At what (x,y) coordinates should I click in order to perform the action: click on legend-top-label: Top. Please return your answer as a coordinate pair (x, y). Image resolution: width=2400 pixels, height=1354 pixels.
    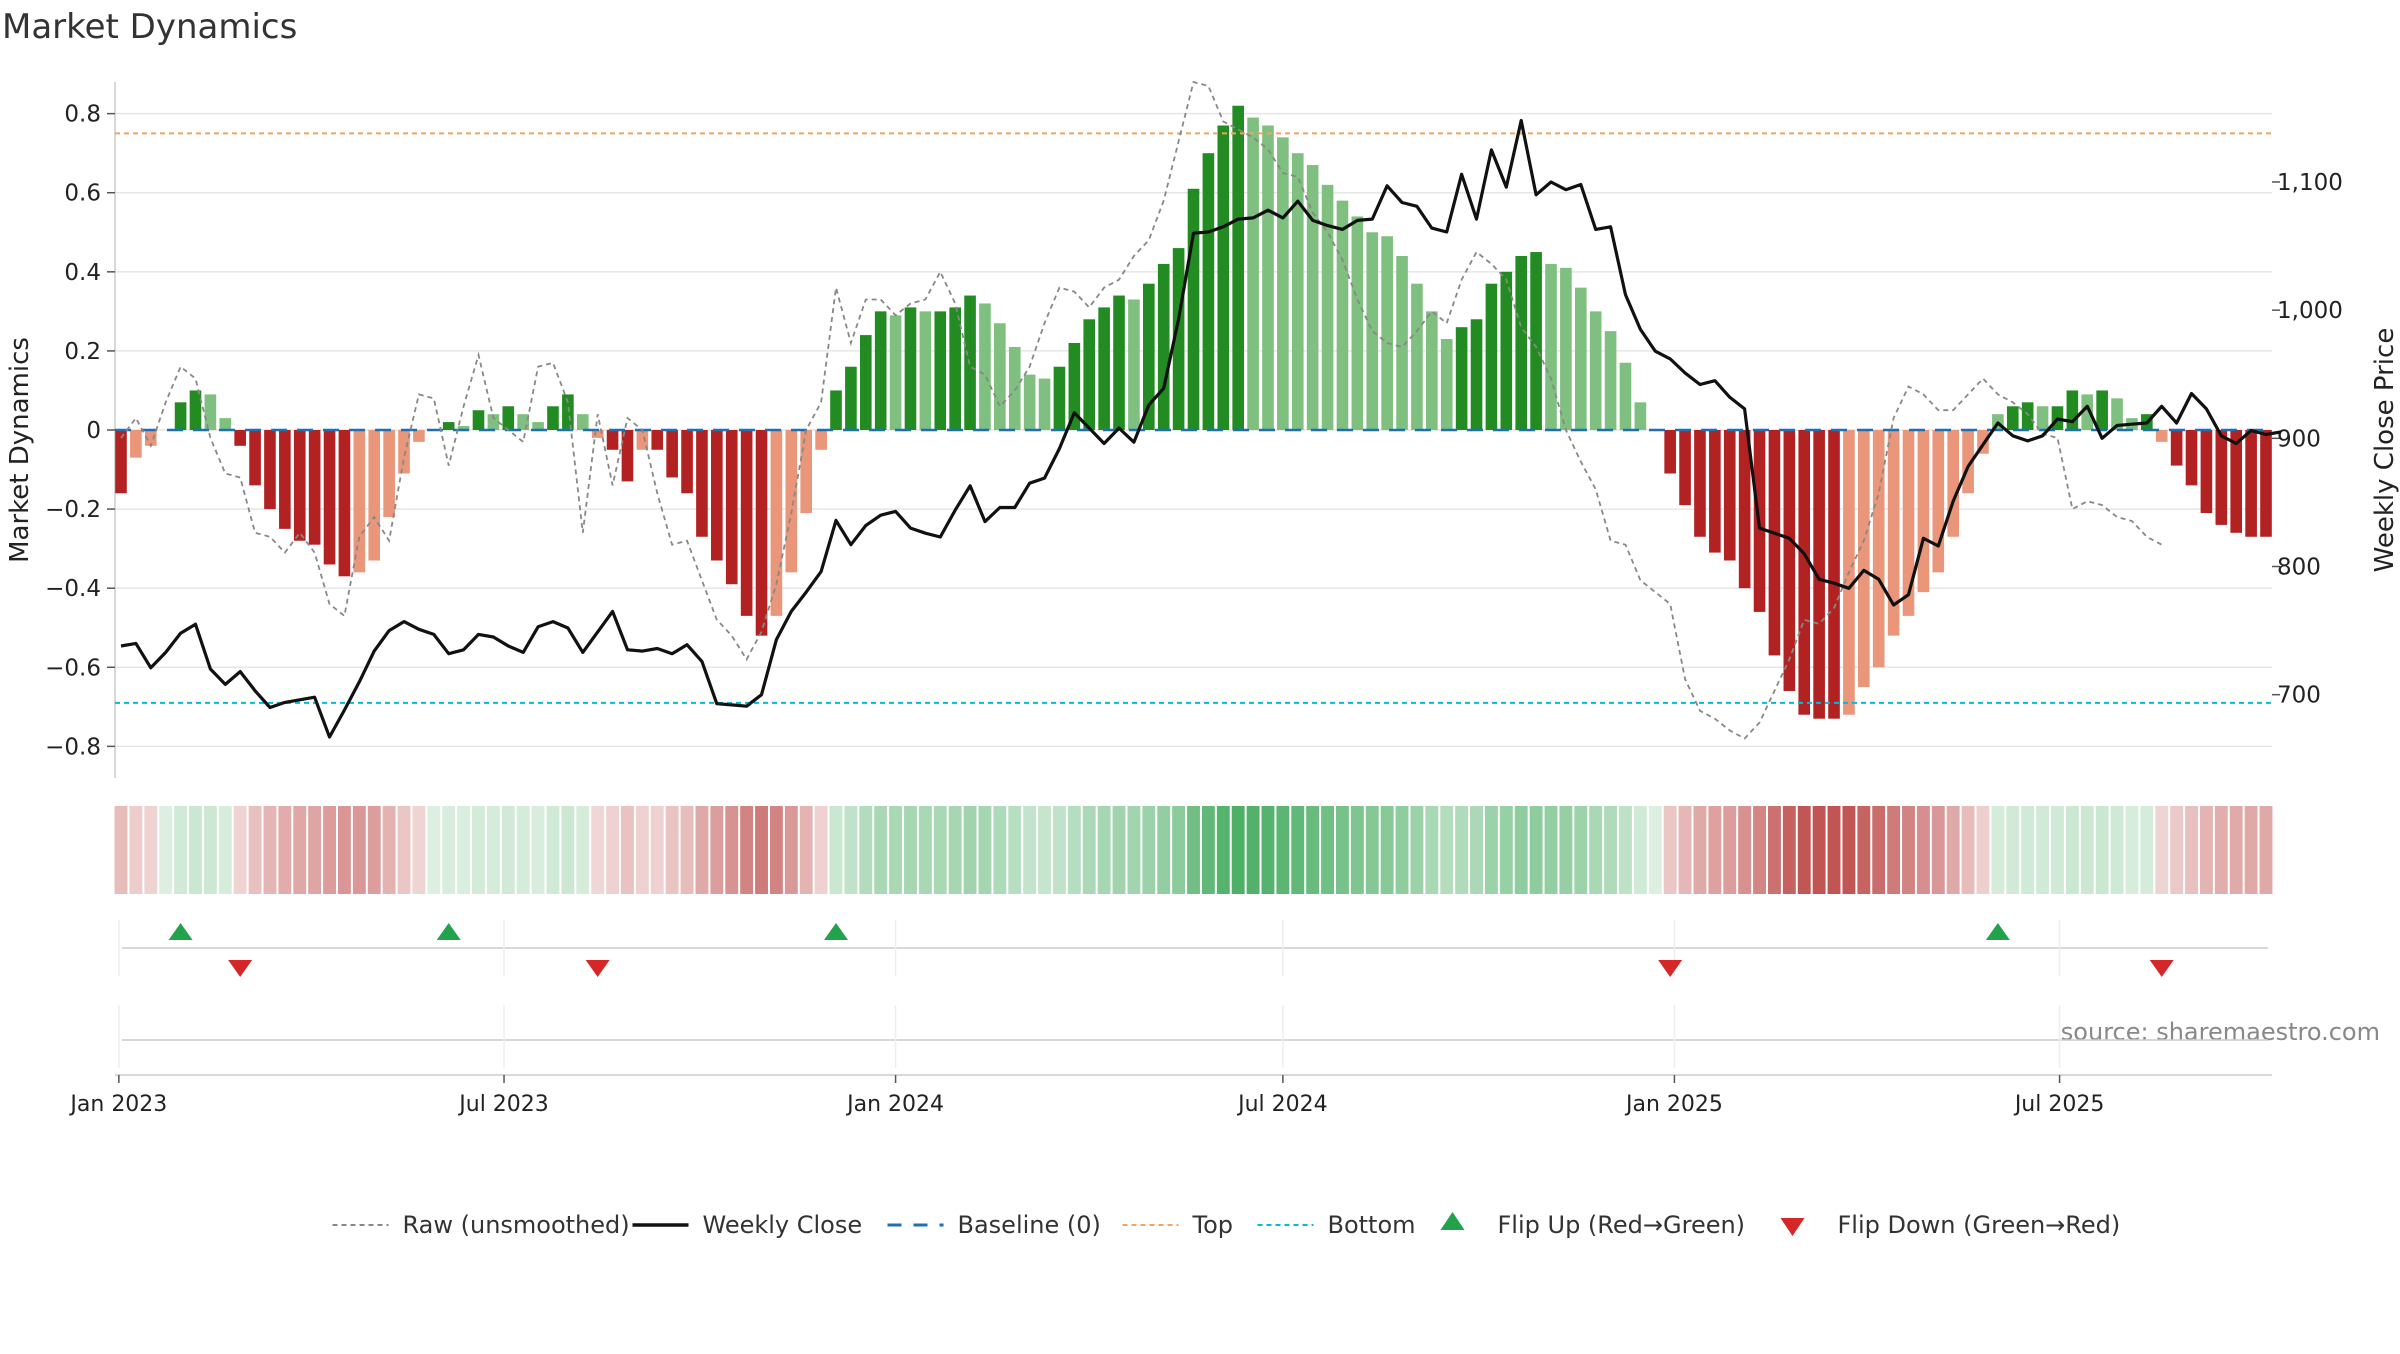
    Looking at the image, I should click on (1213, 1225).